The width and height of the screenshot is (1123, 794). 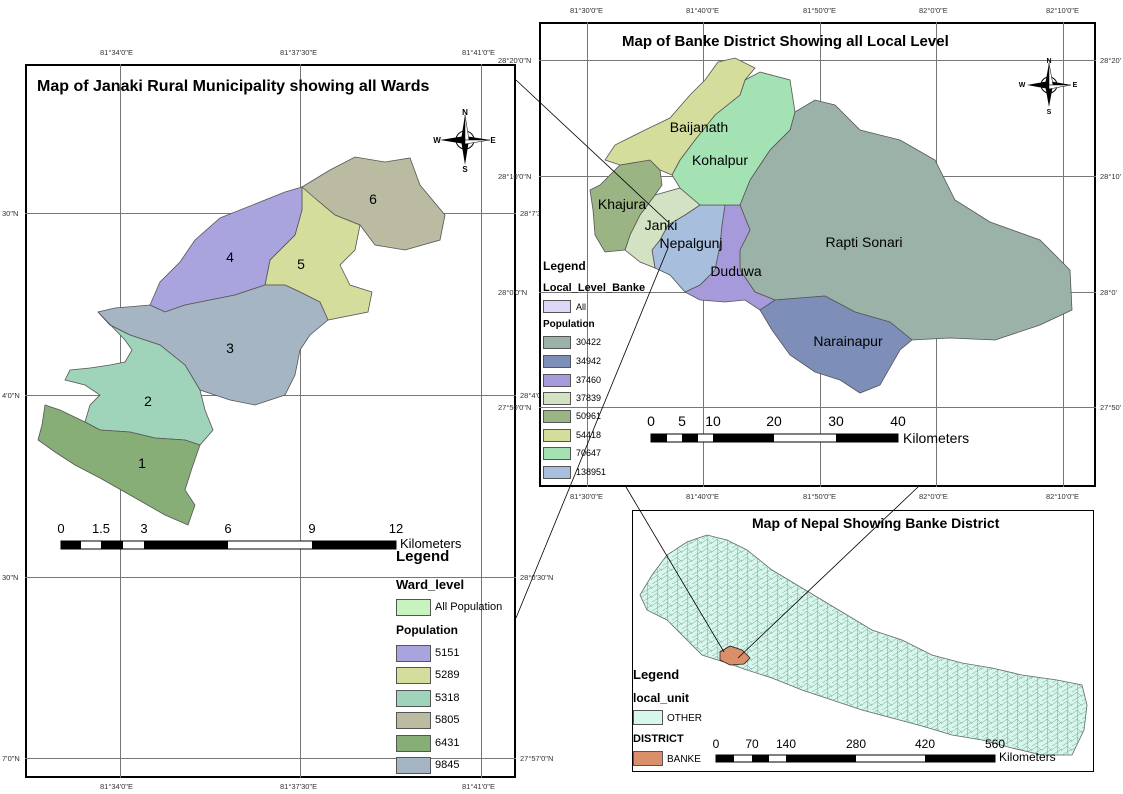 What do you see at coordinates (569, 324) in the screenshot?
I see `banke-legend-pop-title: Population` at bounding box center [569, 324].